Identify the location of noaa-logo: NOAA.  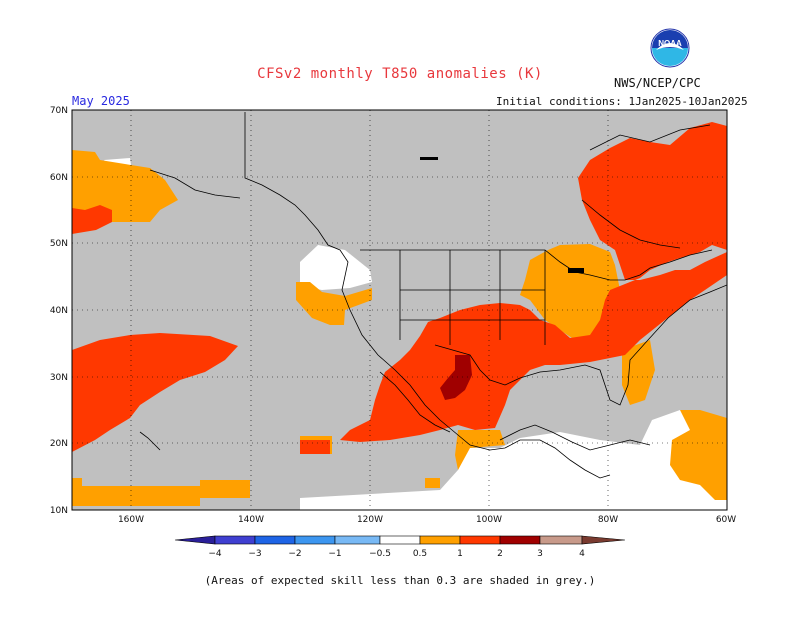
(670, 48).